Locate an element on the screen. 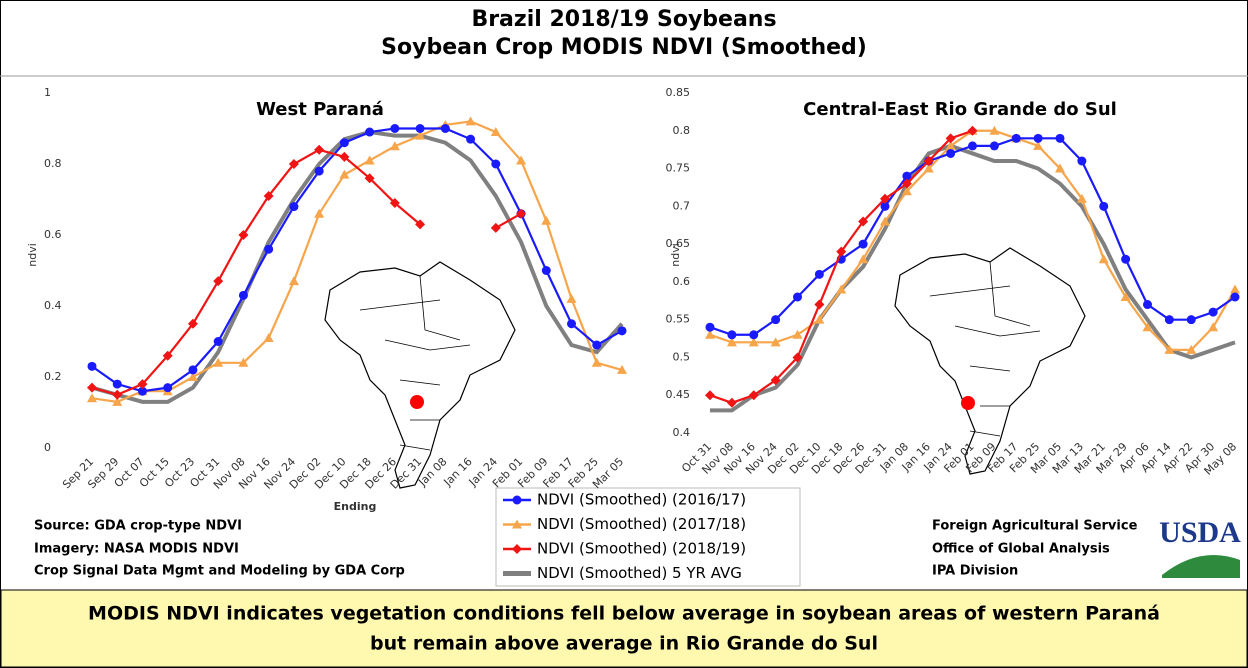 The image size is (1248, 668). series-line is located at coordinates (256, 272).